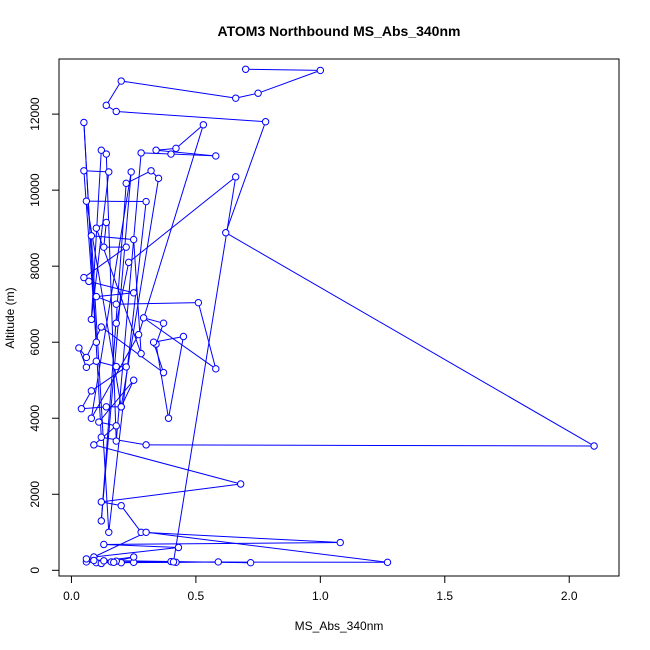  What do you see at coordinates (320, 589) in the screenshot?
I see `x-axis: 0.0 0.5 1.0 1.5 2.0` at bounding box center [320, 589].